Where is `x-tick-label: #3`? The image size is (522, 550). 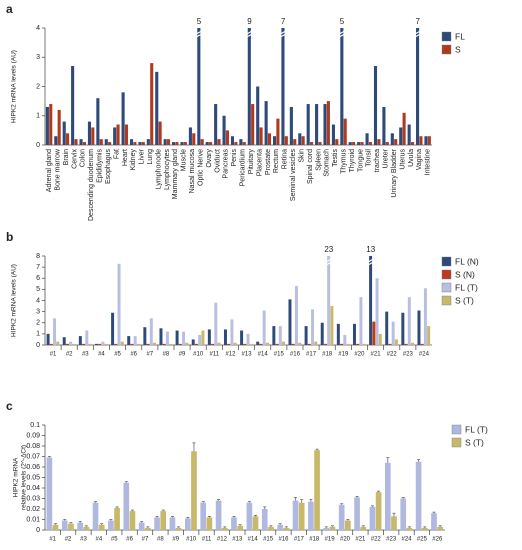 x-tick-label: #3 is located at coordinates (83, 540).